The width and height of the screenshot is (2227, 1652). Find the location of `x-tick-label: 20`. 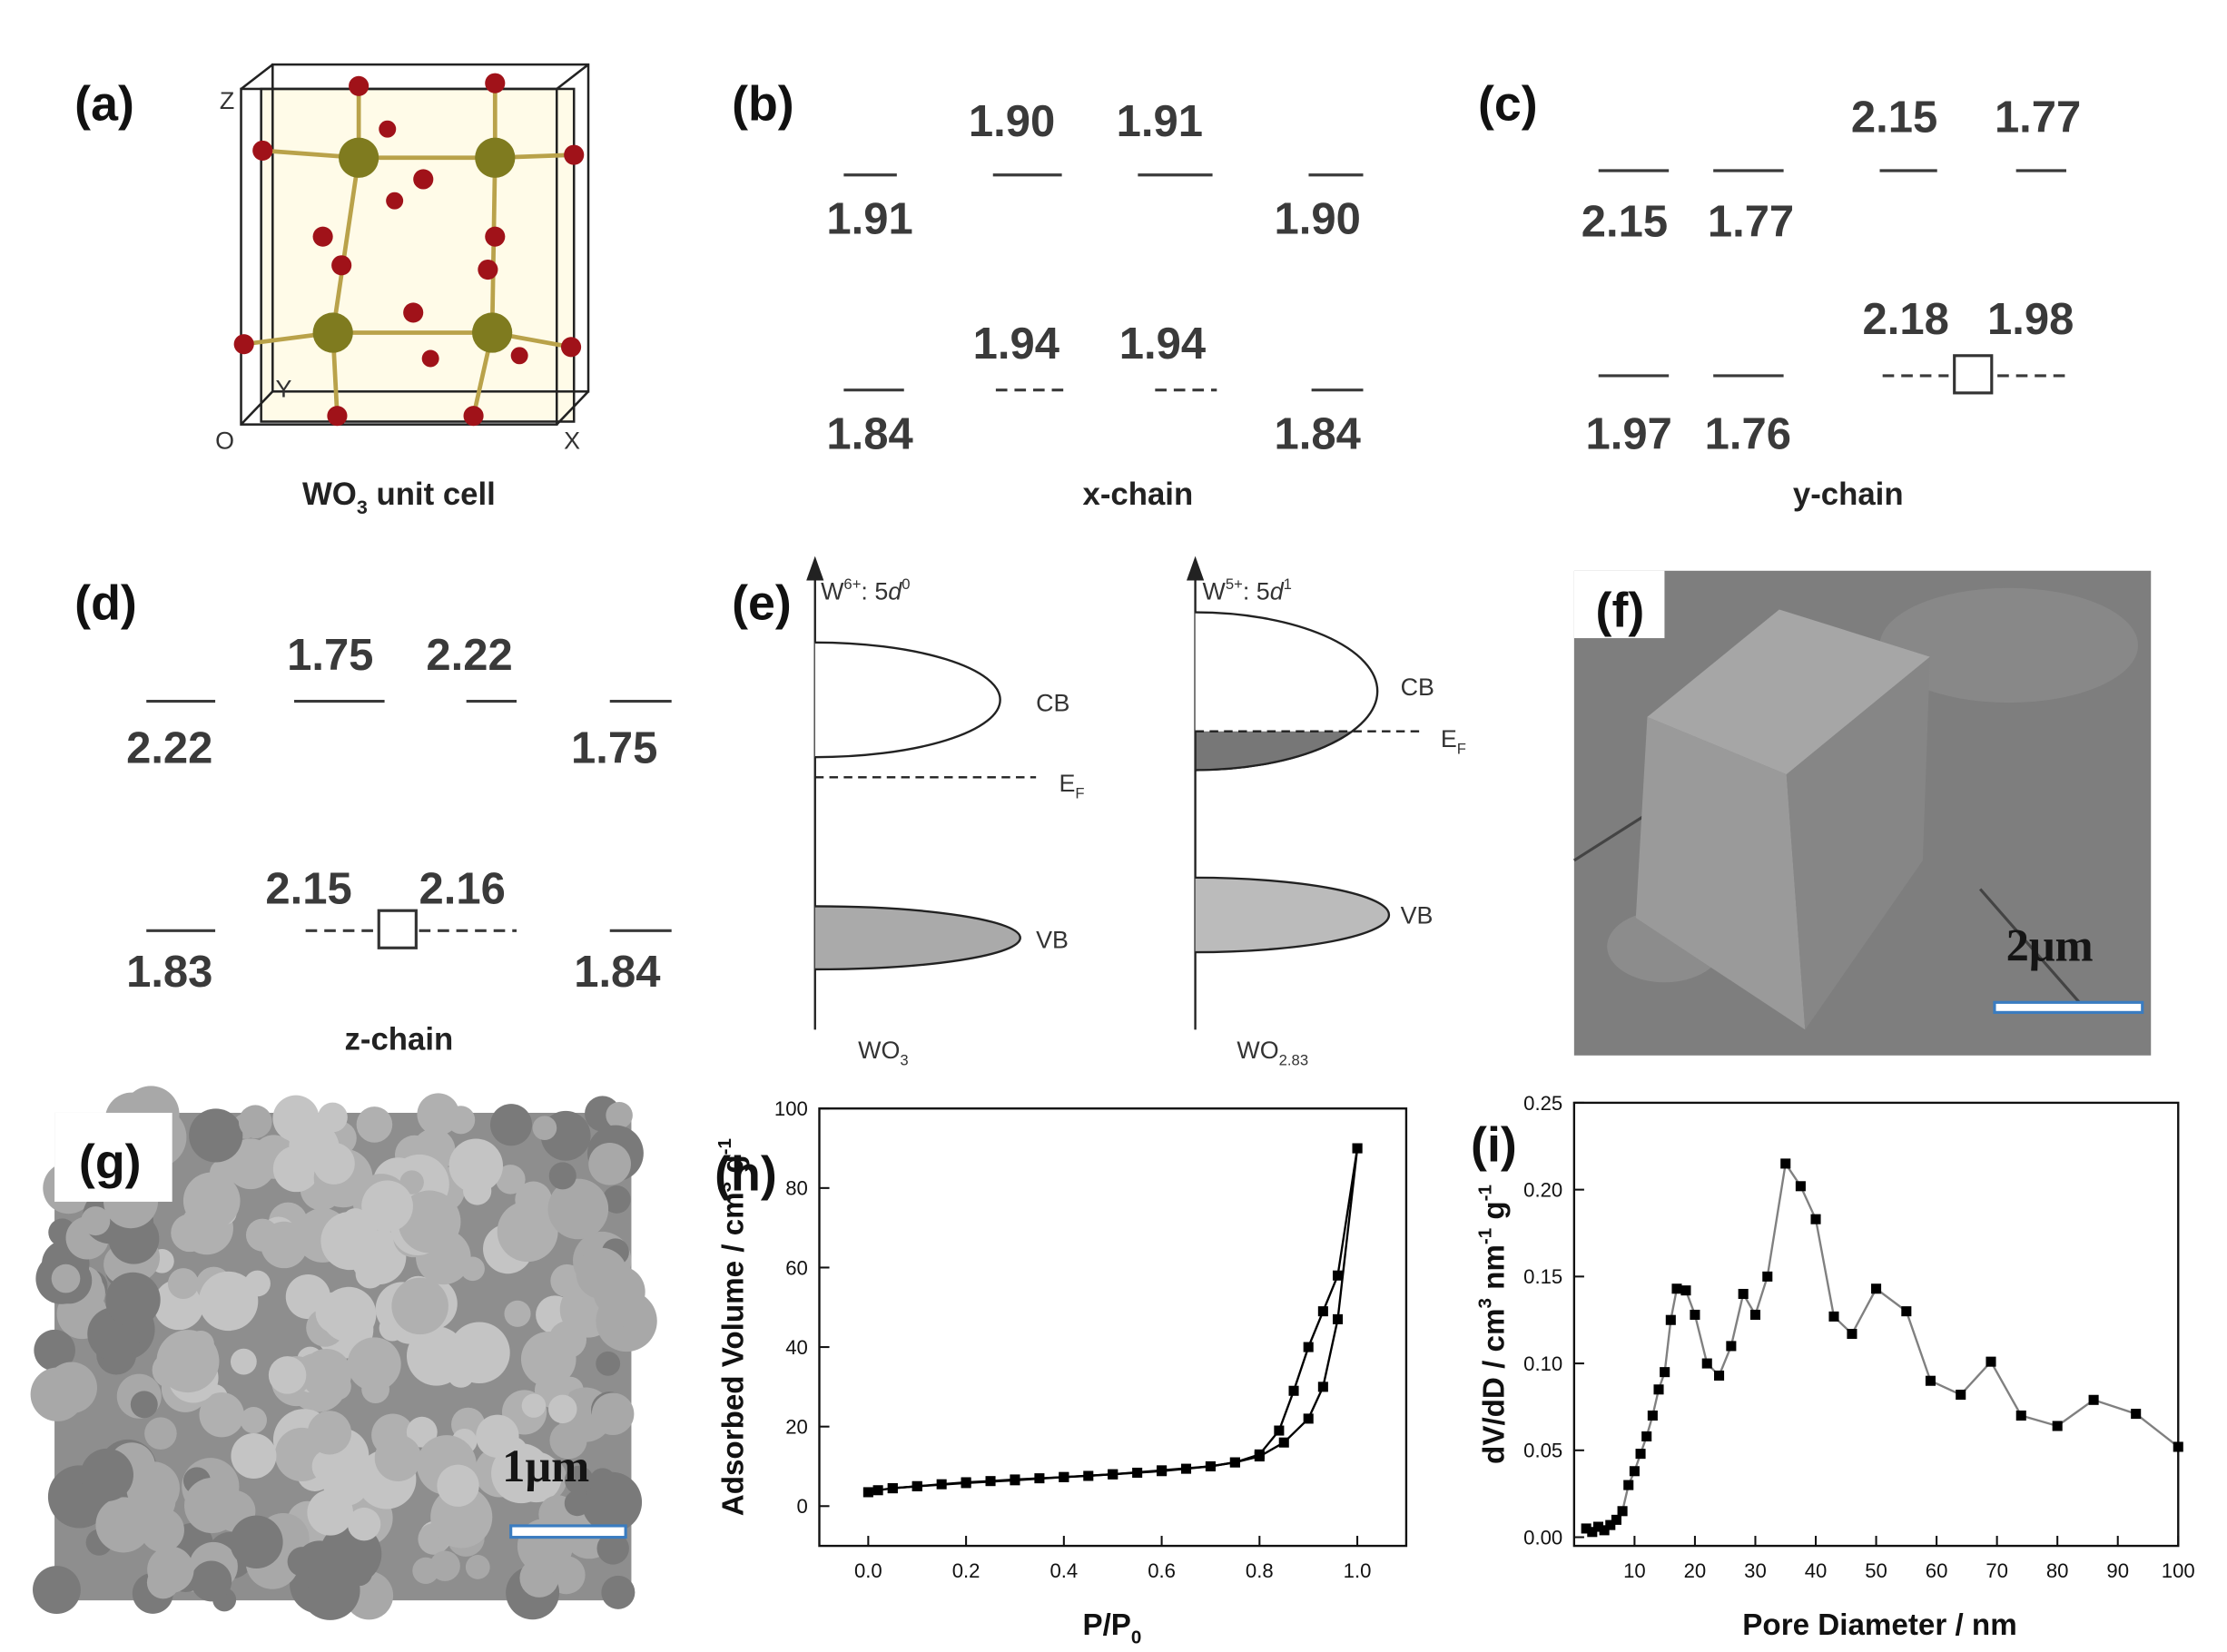

x-tick-label: 20 is located at coordinates (1695, 1570).